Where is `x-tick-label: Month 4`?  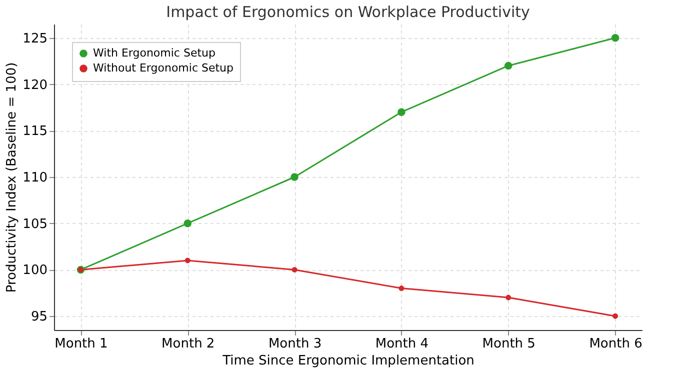 x-tick-label: Month 4 is located at coordinates (402, 344).